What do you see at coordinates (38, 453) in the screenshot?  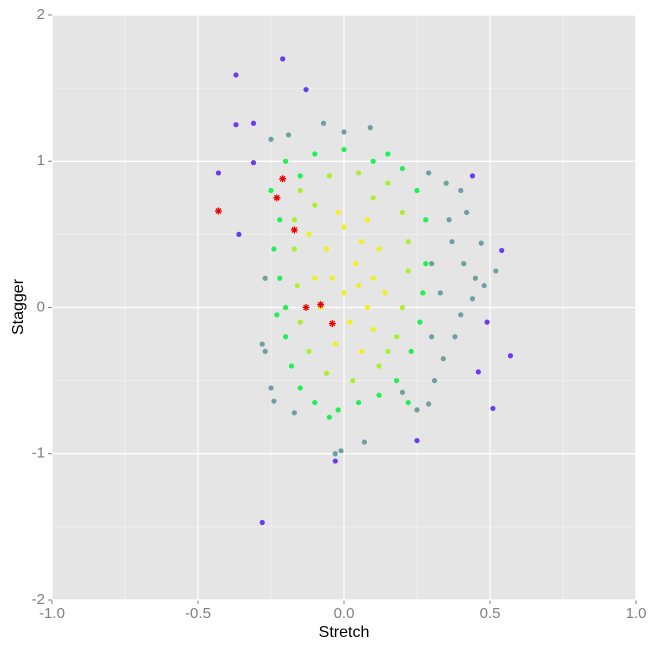 I see `y-tick-label: -1` at bounding box center [38, 453].